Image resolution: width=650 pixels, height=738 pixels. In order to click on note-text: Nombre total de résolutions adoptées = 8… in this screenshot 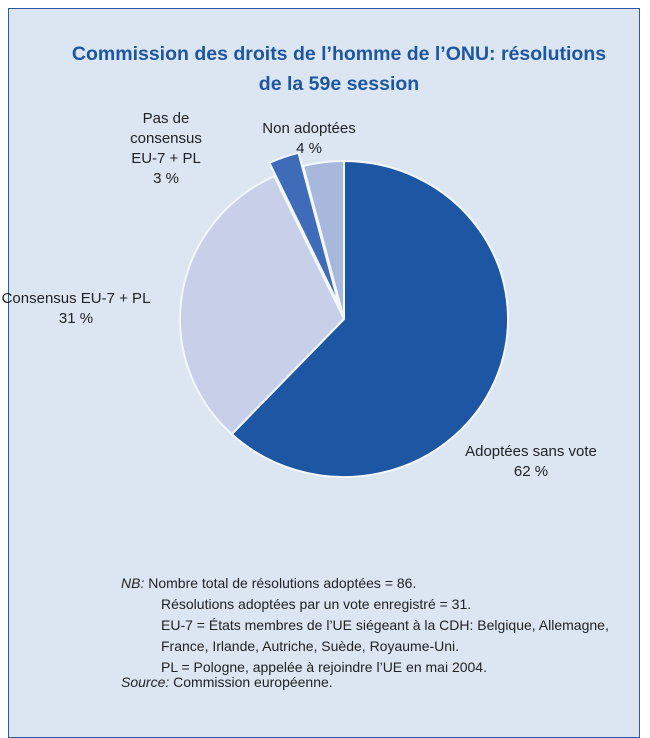, I will do `click(282, 583)`.